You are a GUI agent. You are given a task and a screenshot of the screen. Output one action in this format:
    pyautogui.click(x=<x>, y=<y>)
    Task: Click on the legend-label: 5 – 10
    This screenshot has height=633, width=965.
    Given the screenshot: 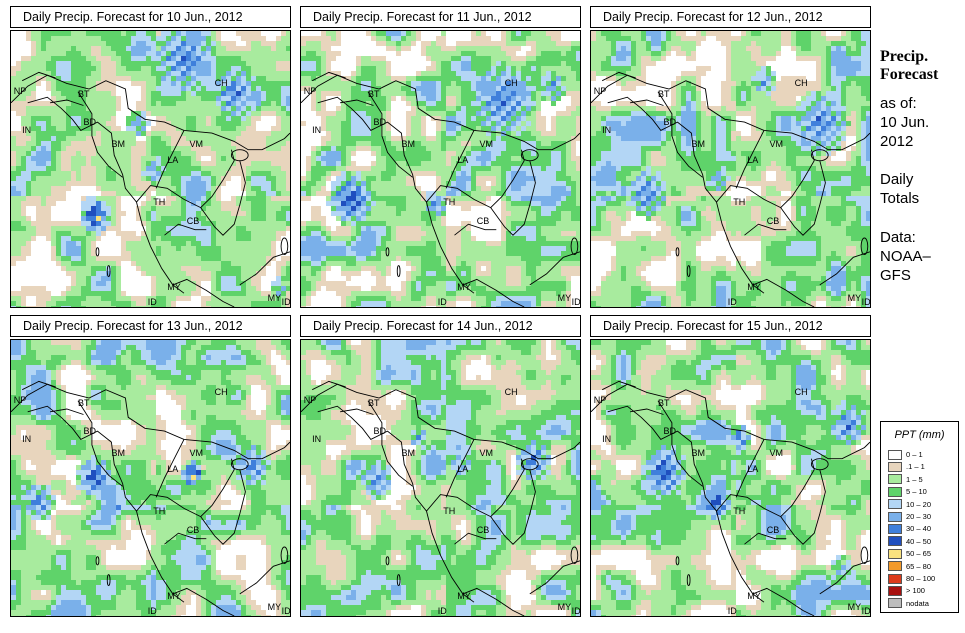 What is the action you would take?
    pyautogui.click(x=916, y=492)
    